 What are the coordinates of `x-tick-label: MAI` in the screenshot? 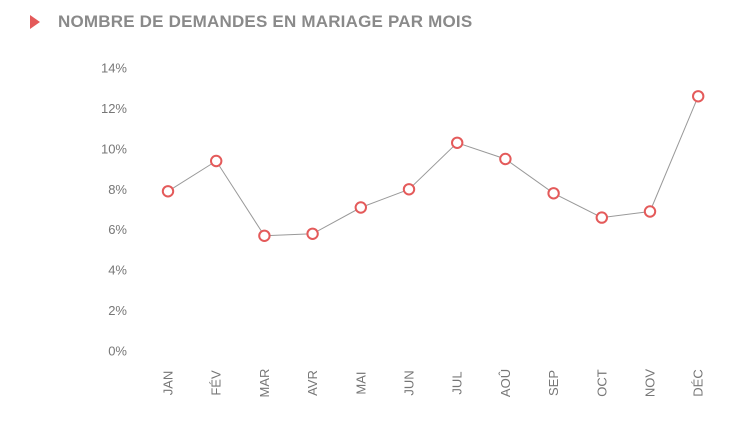 It's located at (360, 382).